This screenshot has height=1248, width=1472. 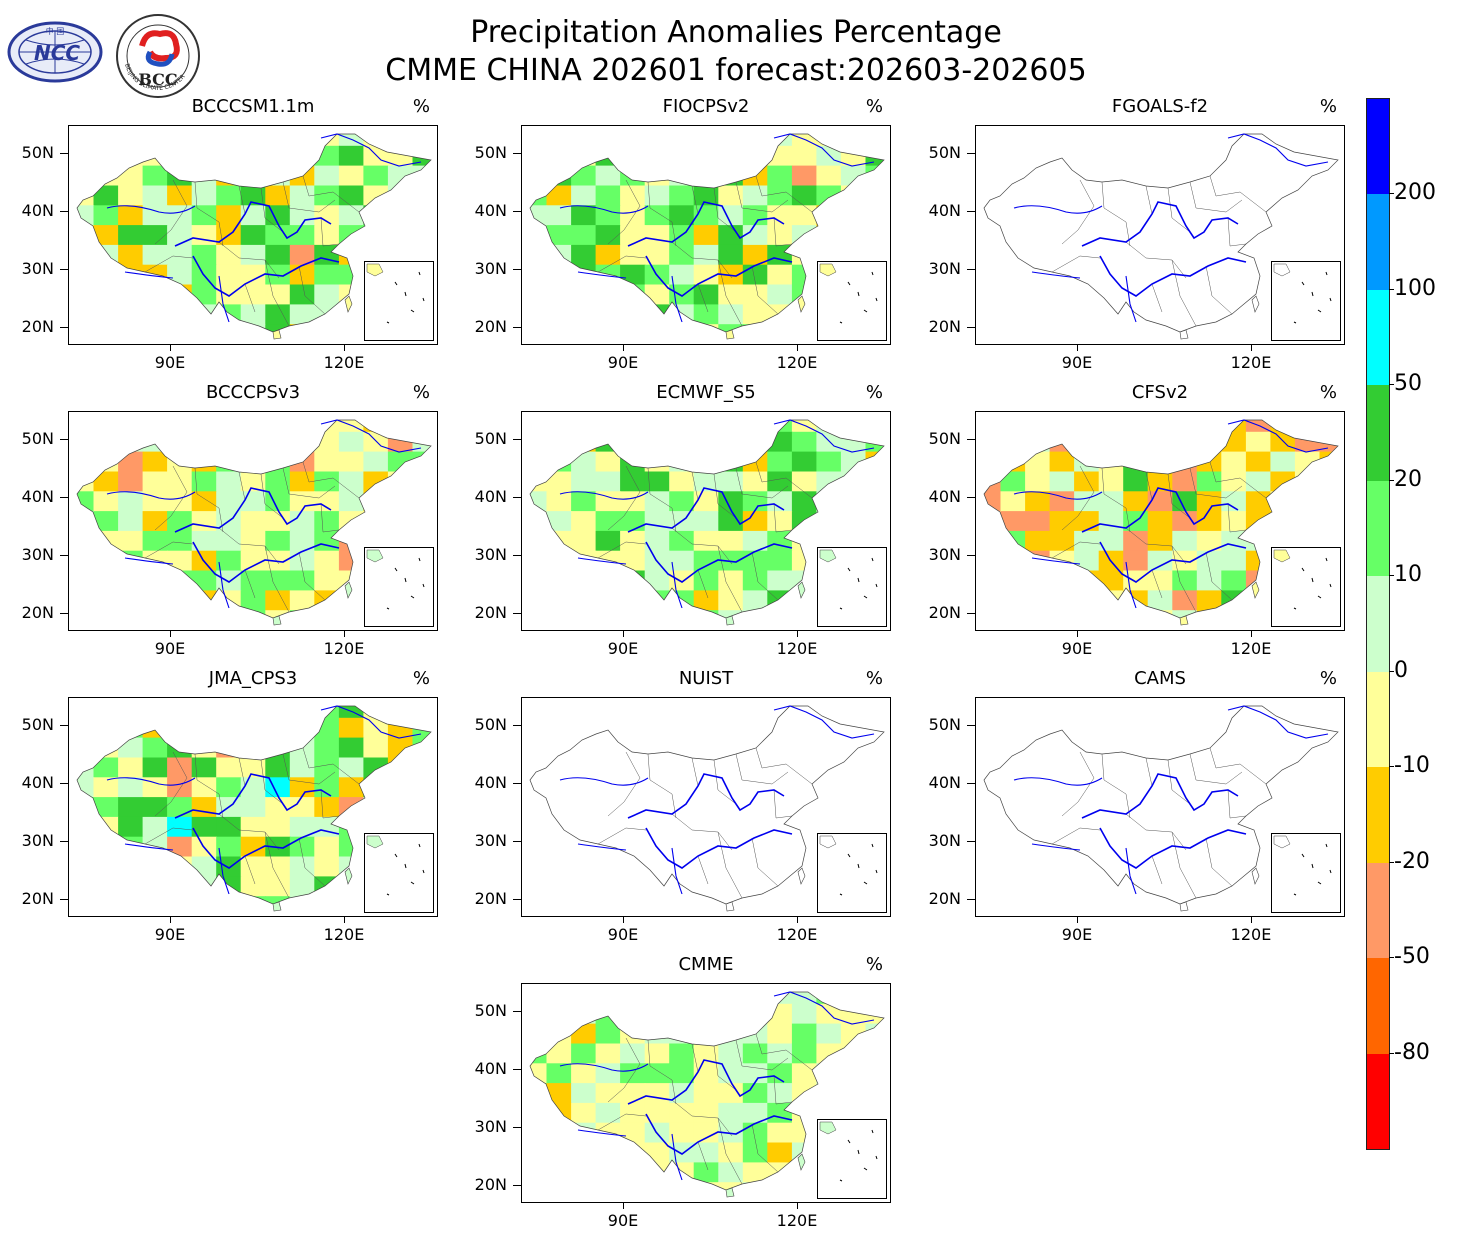 What do you see at coordinates (37, 438) in the screenshot?
I see `lat-label: 50N` at bounding box center [37, 438].